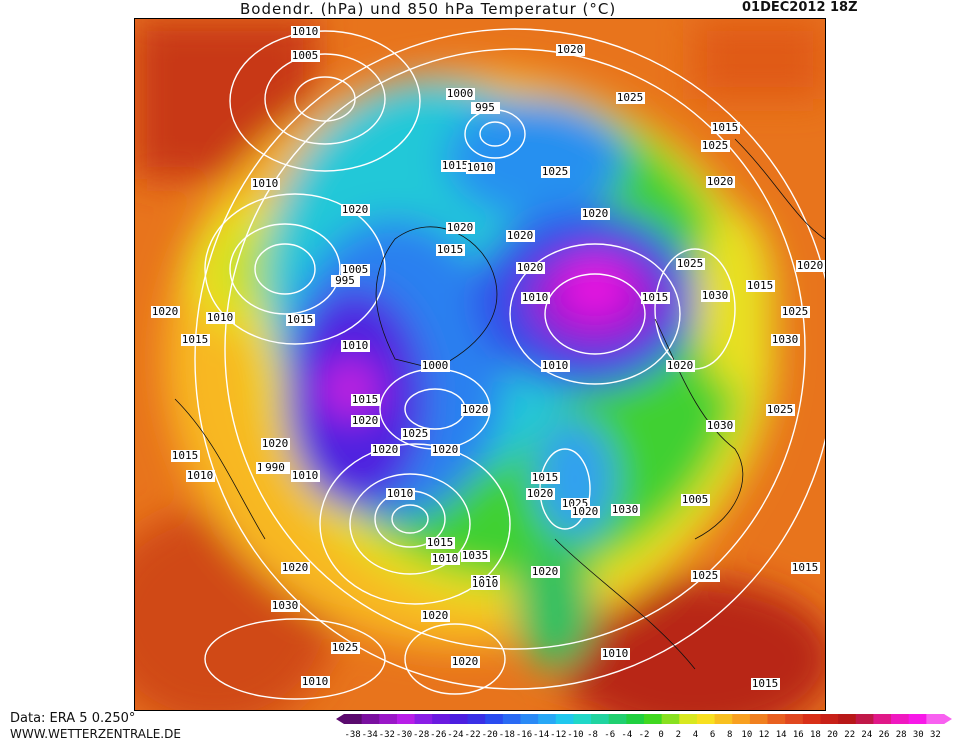 The height and width of the screenshot is (744, 959). I want to click on isobar-label: 1000, so click(460, 93).